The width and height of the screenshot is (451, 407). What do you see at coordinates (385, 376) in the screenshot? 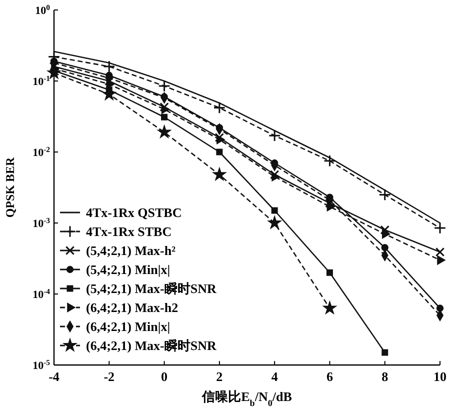
I see `x-tick-label: 8` at bounding box center [385, 376].